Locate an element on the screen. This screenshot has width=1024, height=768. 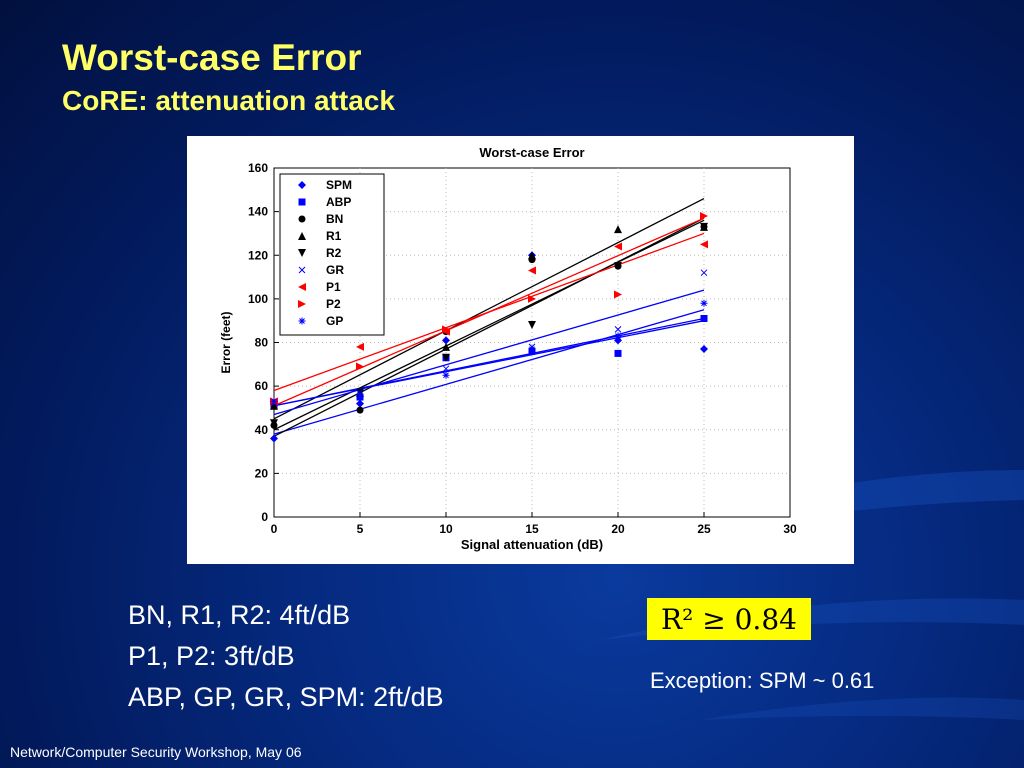
fit-line-gr is located at coordinates (489, 352).